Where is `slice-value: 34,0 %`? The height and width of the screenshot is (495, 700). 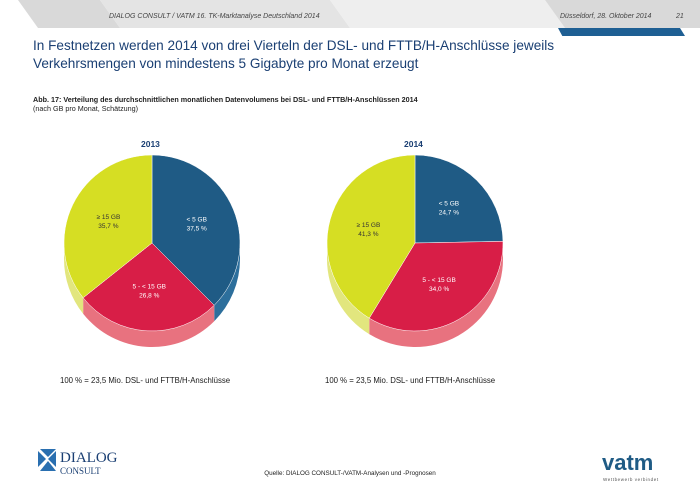
slice-value: 34,0 % is located at coordinates (439, 289).